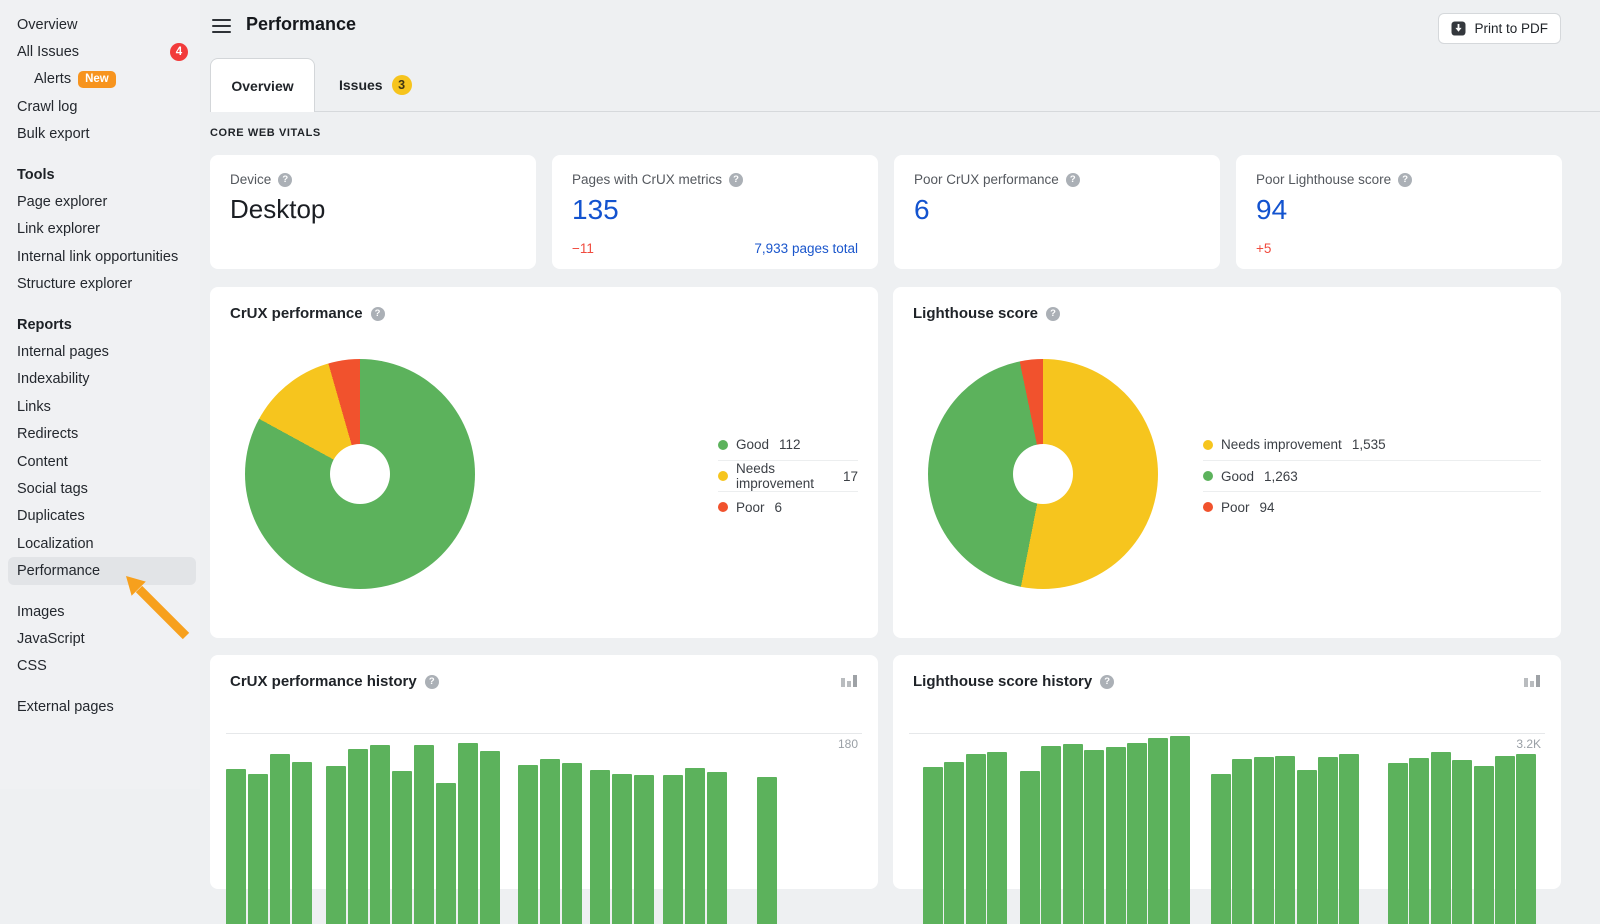  I want to click on sidebar-item-content: Content, so click(100, 461).